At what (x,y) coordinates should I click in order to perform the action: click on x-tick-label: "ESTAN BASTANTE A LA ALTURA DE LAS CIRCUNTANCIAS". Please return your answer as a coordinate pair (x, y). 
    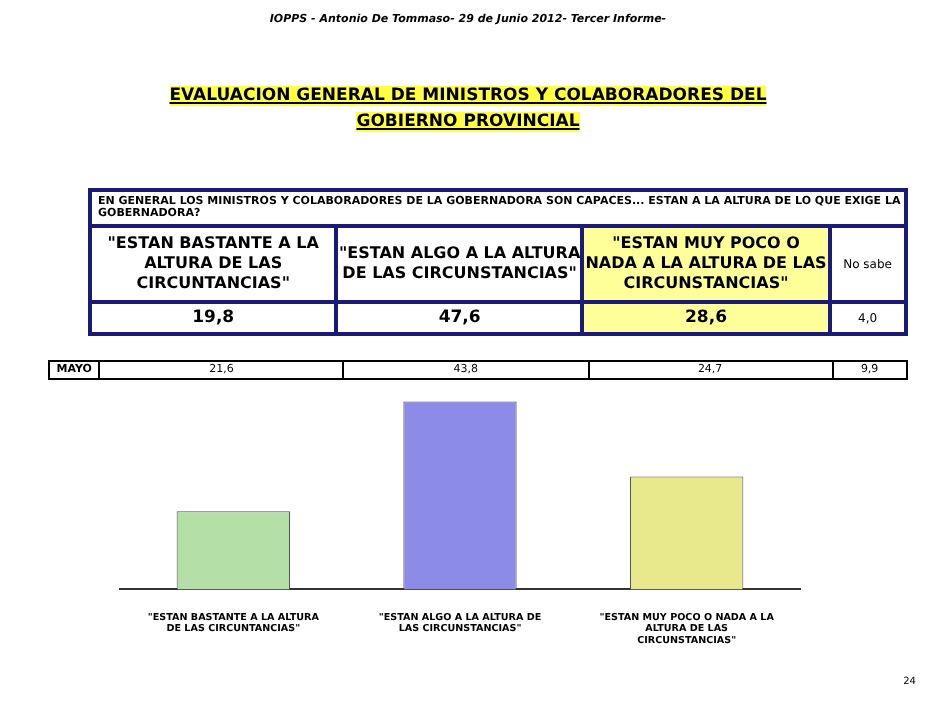
    Looking at the image, I should click on (213, 264).